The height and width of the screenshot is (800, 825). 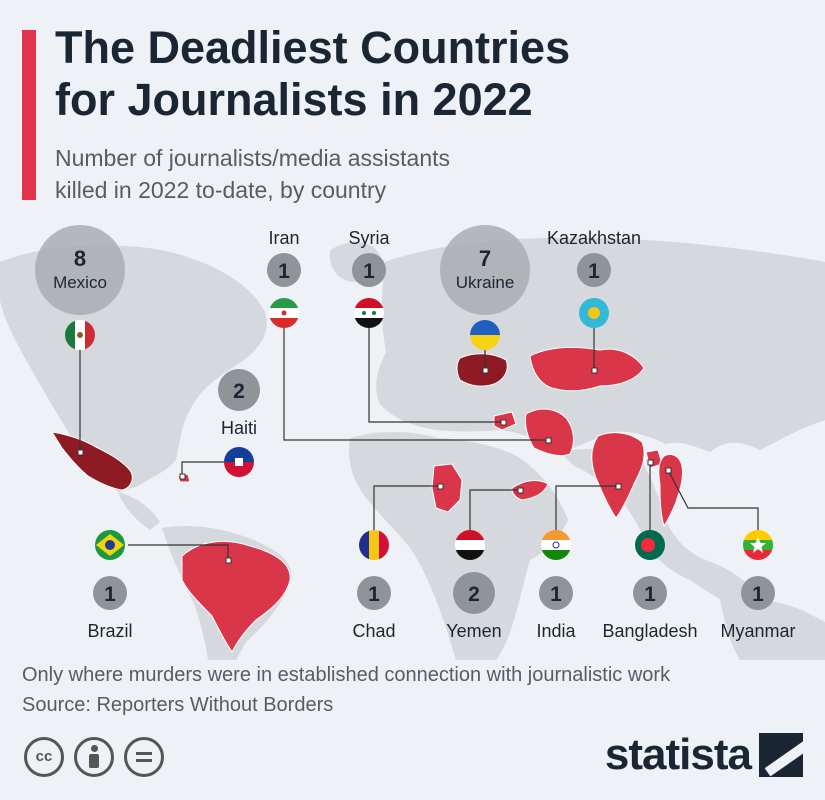 I want to click on creative-commons-icon: cc, so click(x=44, y=757).